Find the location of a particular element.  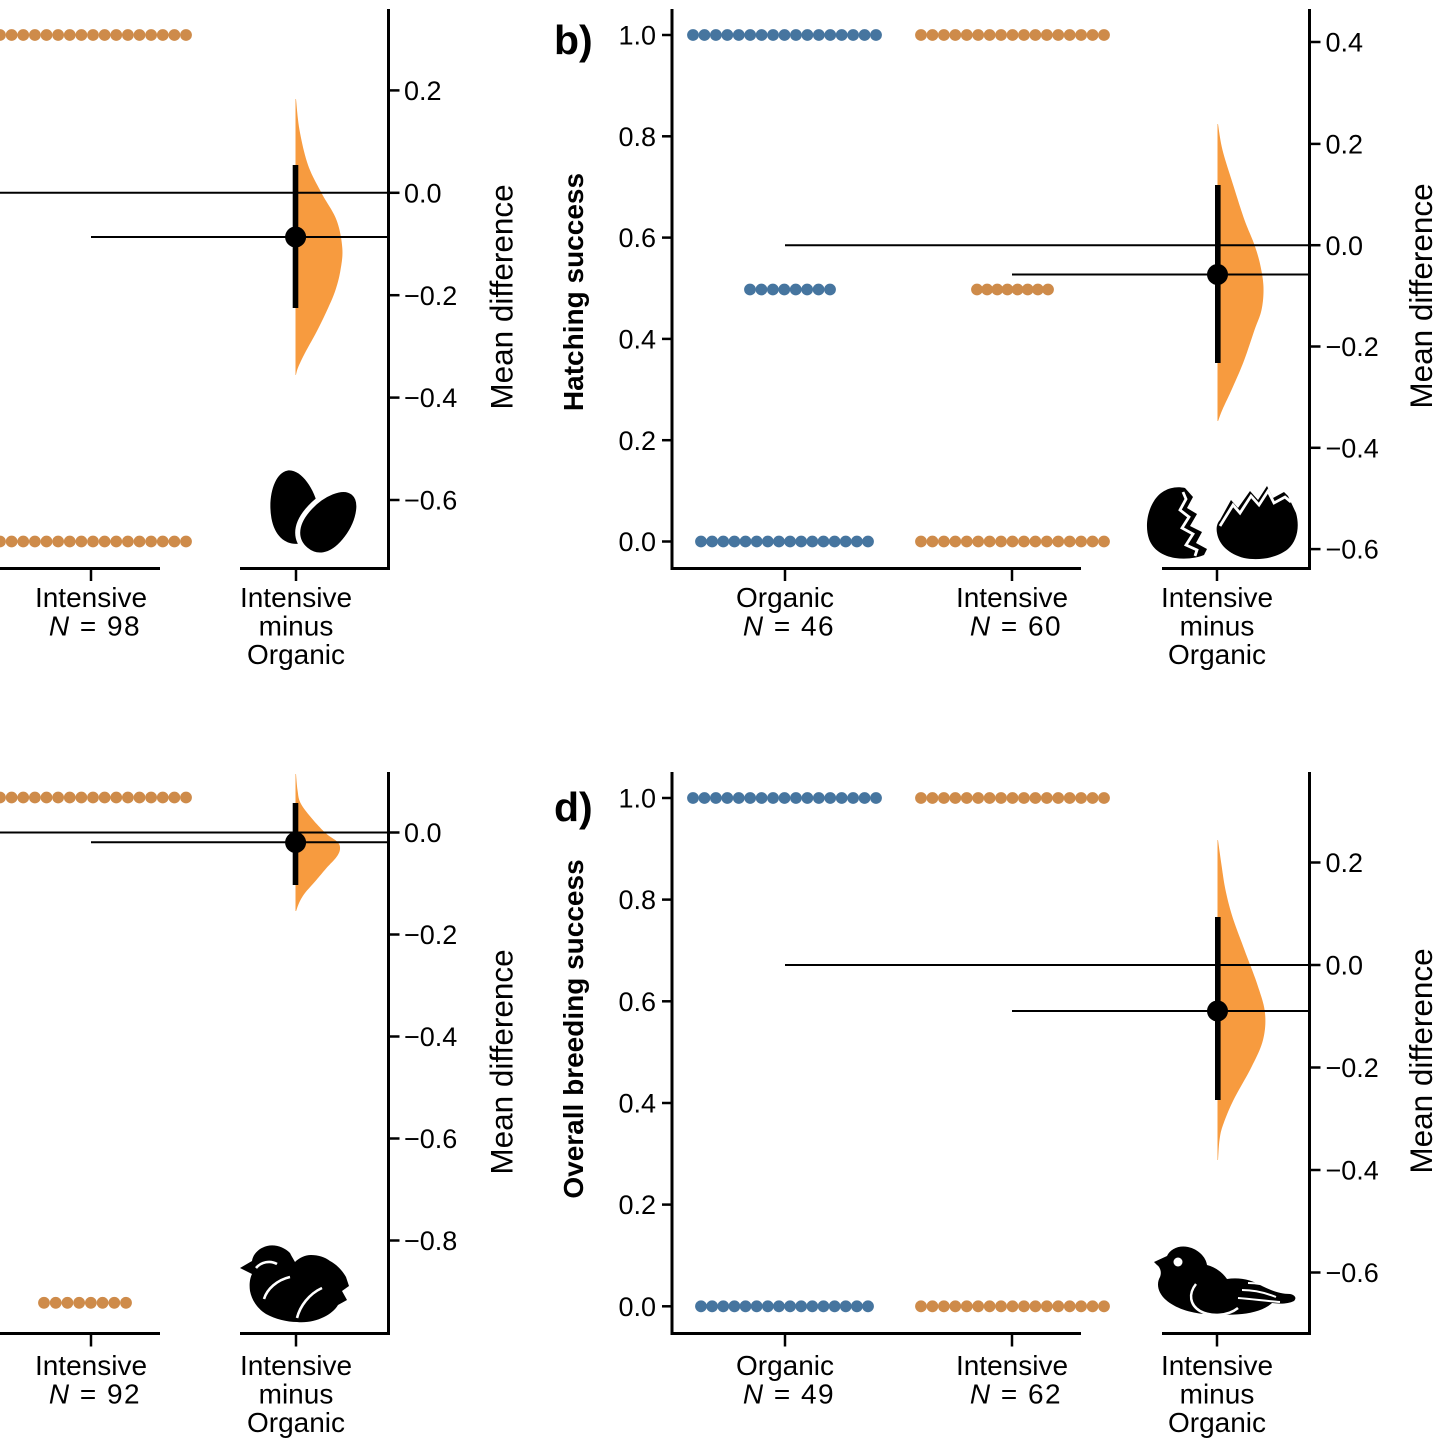

svg-text: N = 60 is located at coordinates (1016, 626).